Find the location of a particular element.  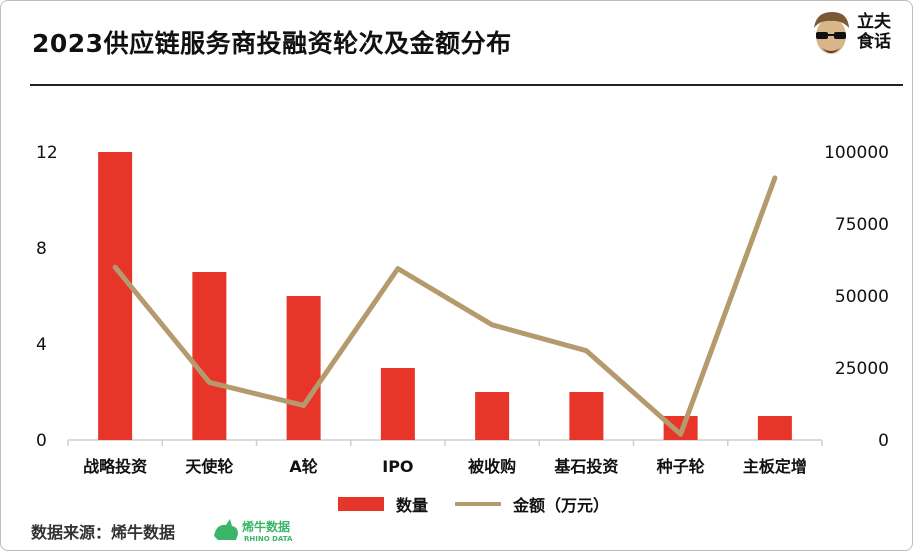

legend-item-amount: 金额（万元） is located at coordinates (532, 504).